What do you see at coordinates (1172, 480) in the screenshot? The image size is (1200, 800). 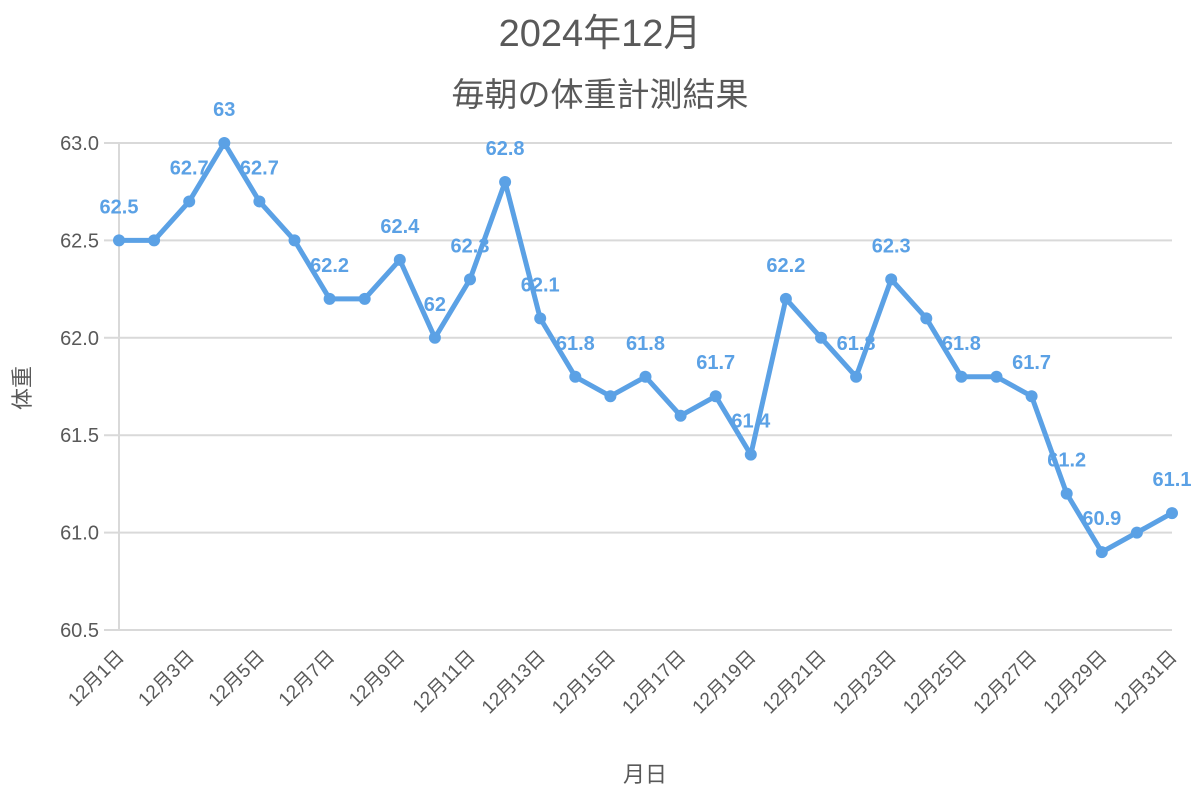 I see `data-label: 61.1` at bounding box center [1172, 480].